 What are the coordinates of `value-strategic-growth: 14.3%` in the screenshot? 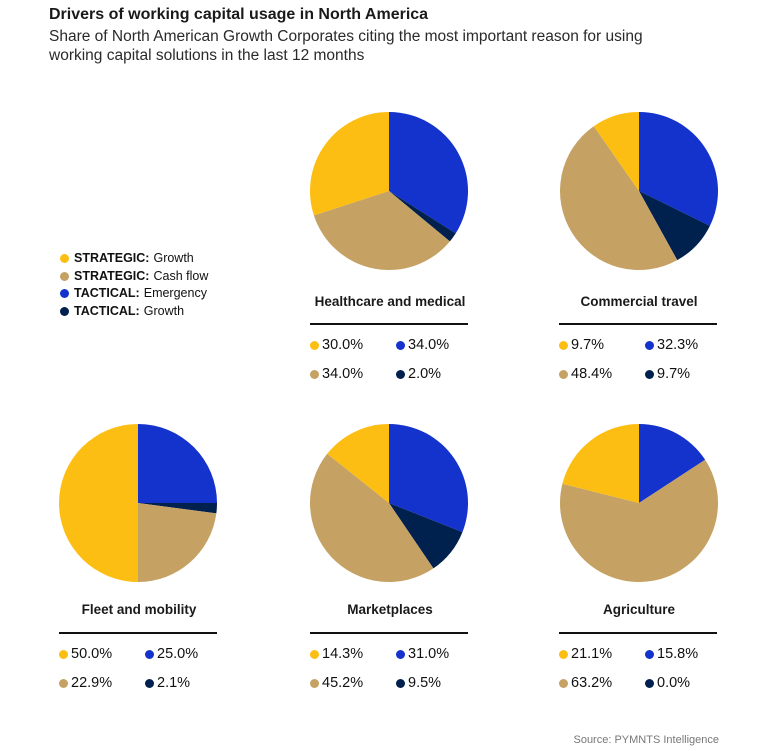 It's located at (336, 654).